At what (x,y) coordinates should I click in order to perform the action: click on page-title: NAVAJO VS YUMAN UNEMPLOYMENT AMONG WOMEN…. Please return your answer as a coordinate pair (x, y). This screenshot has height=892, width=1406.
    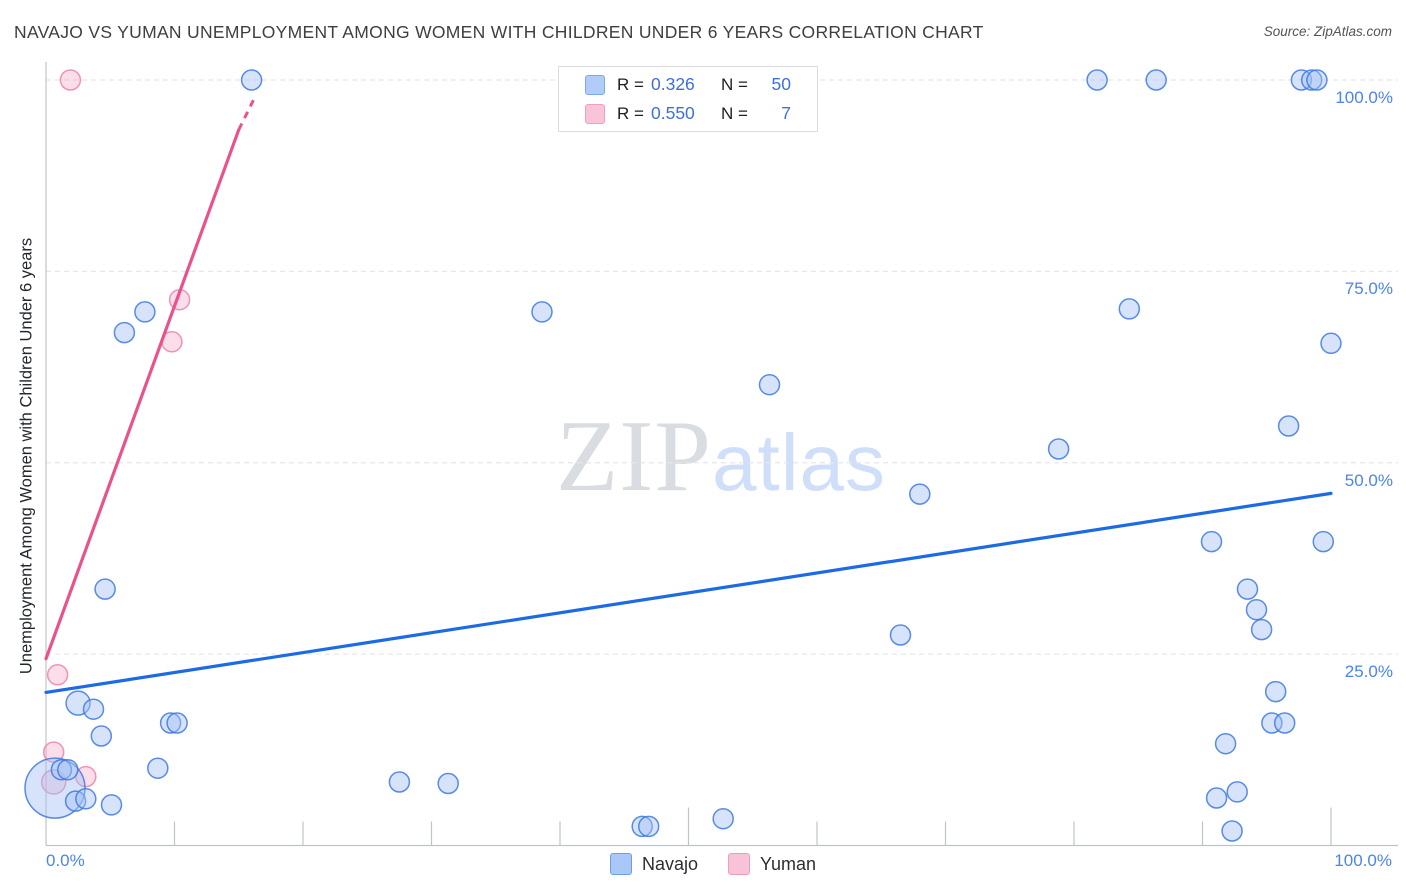
    Looking at the image, I should click on (499, 32).